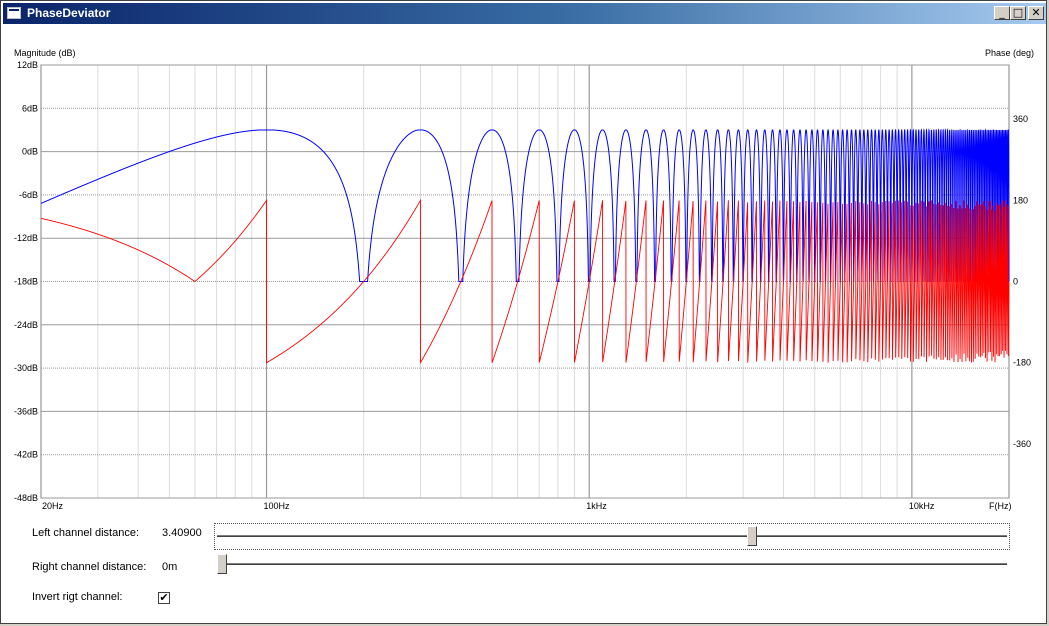 This screenshot has width=1049, height=626. I want to click on title-bar: PhaseDeviator _ □ ✕, so click(524, 13).